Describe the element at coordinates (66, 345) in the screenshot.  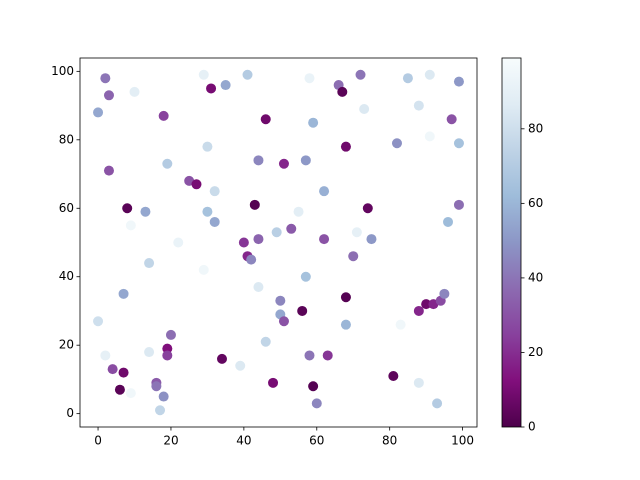
I see `y-tick-label: 20` at that location.